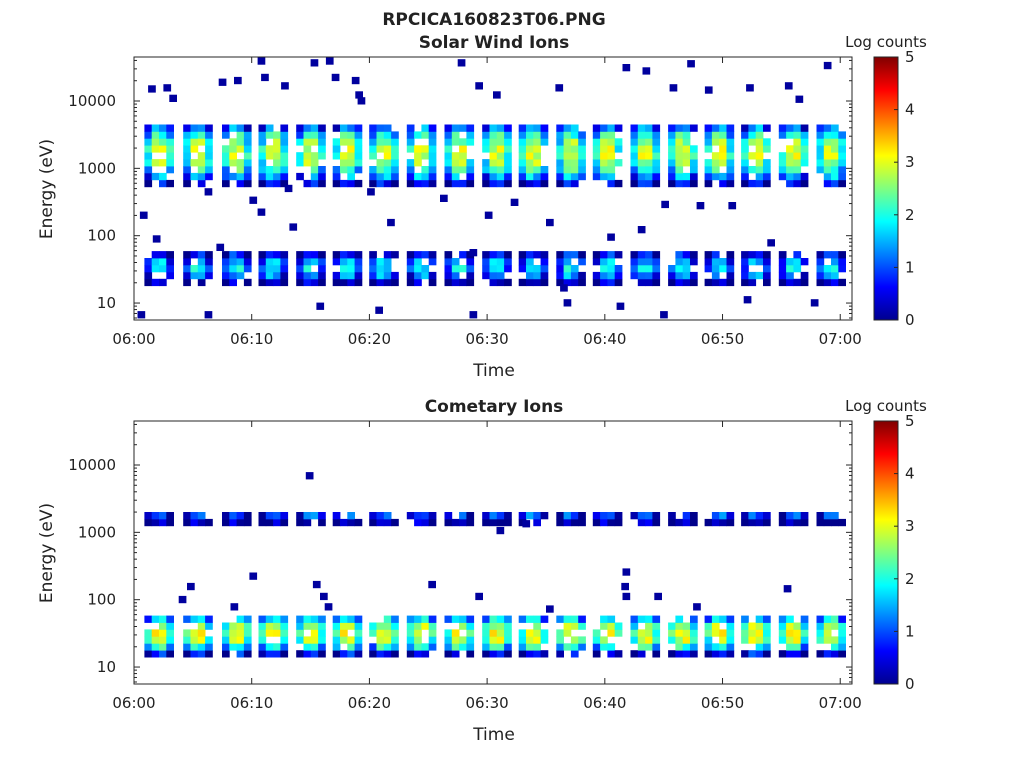 The height and width of the screenshot is (768, 1024). Describe the element at coordinates (493, 735) in the screenshot. I see `cometary-xlabel: Time` at that location.